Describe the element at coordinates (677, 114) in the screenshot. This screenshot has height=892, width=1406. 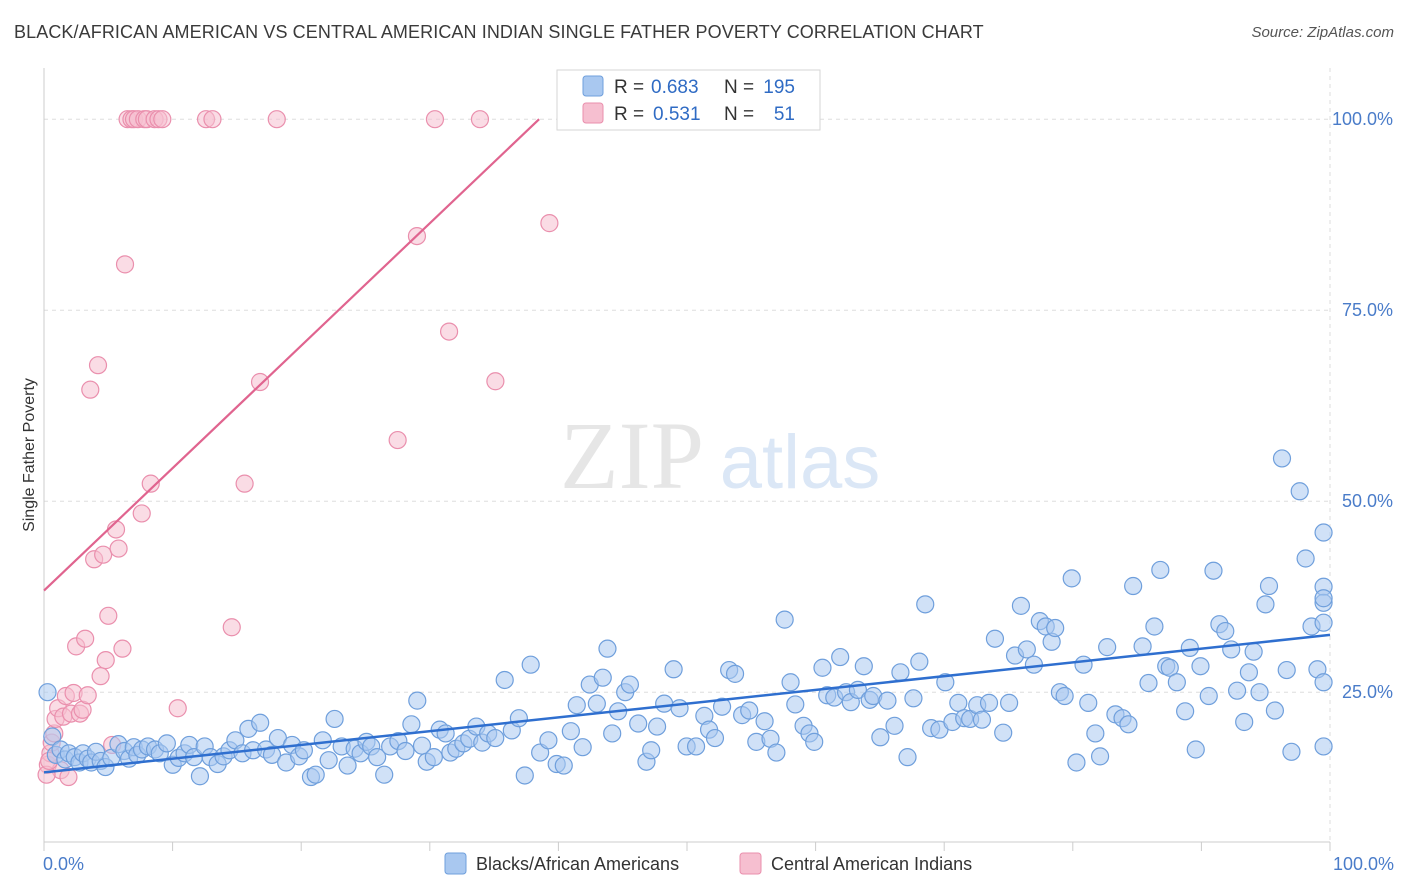
I see `legend-r-value-pink: 0.531` at that location.